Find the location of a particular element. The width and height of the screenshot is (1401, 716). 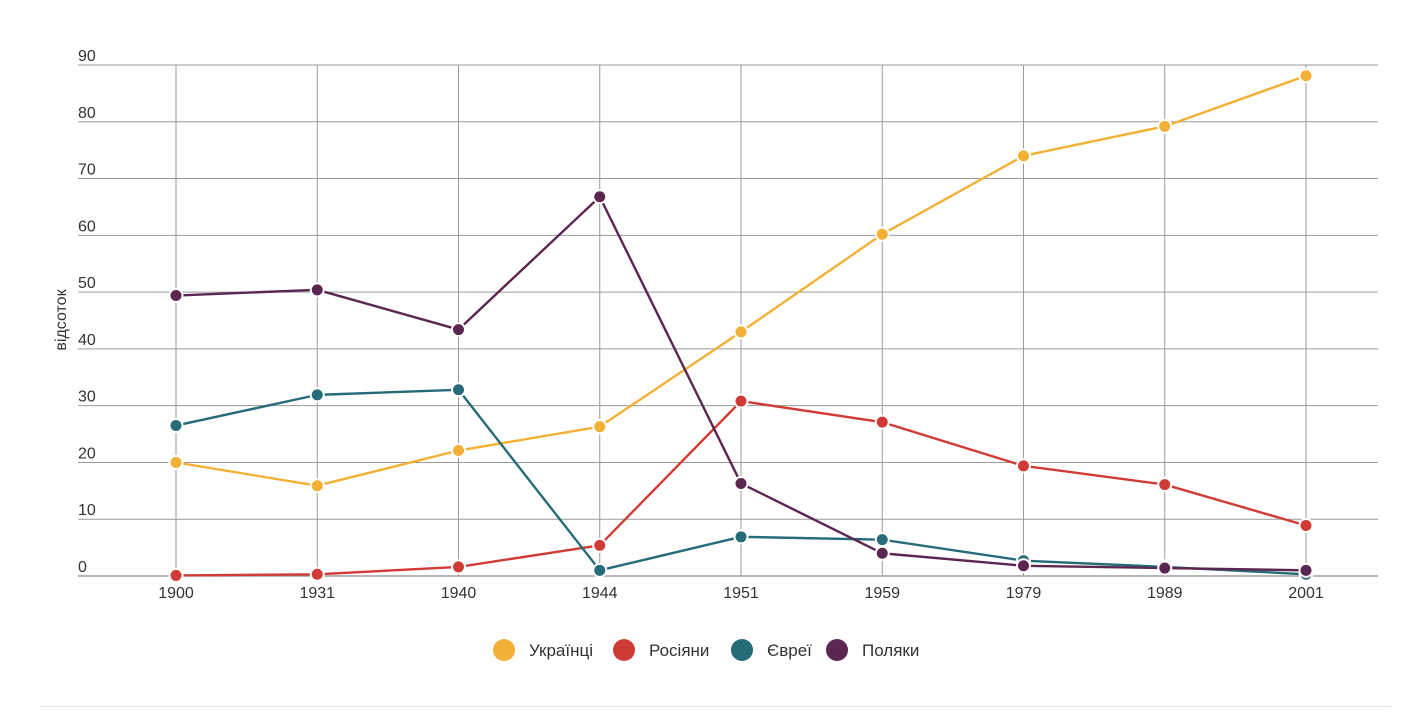

y-axis-title: відсоток is located at coordinates (61, 319).